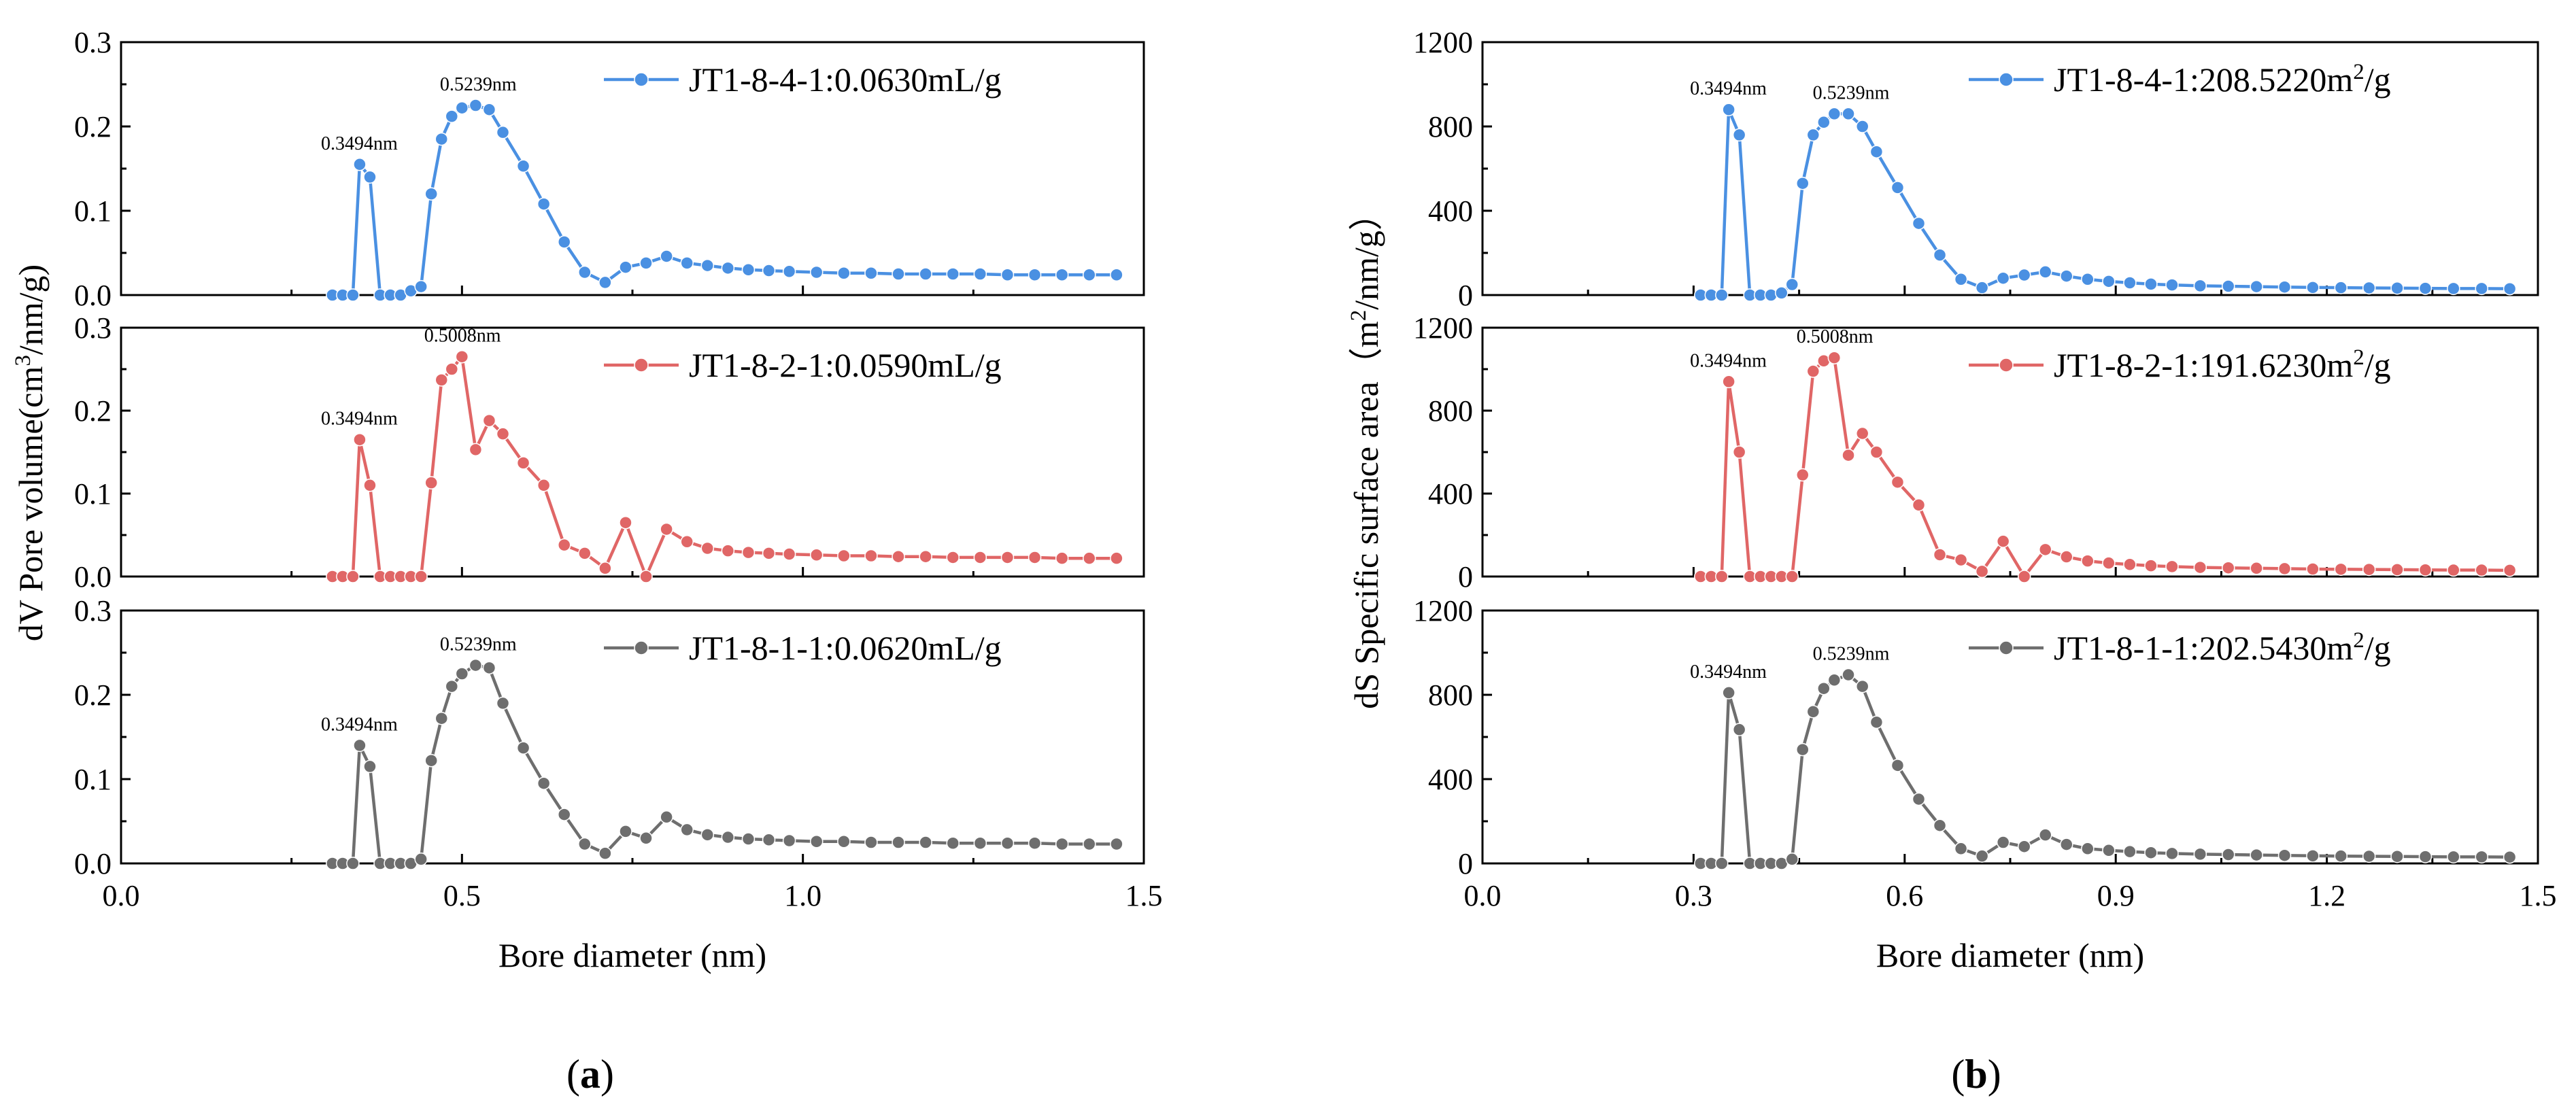  What do you see at coordinates (93, 211) in the screenshot?
I see `y-tick-label: 0.1` at bounding box center [93, 211].